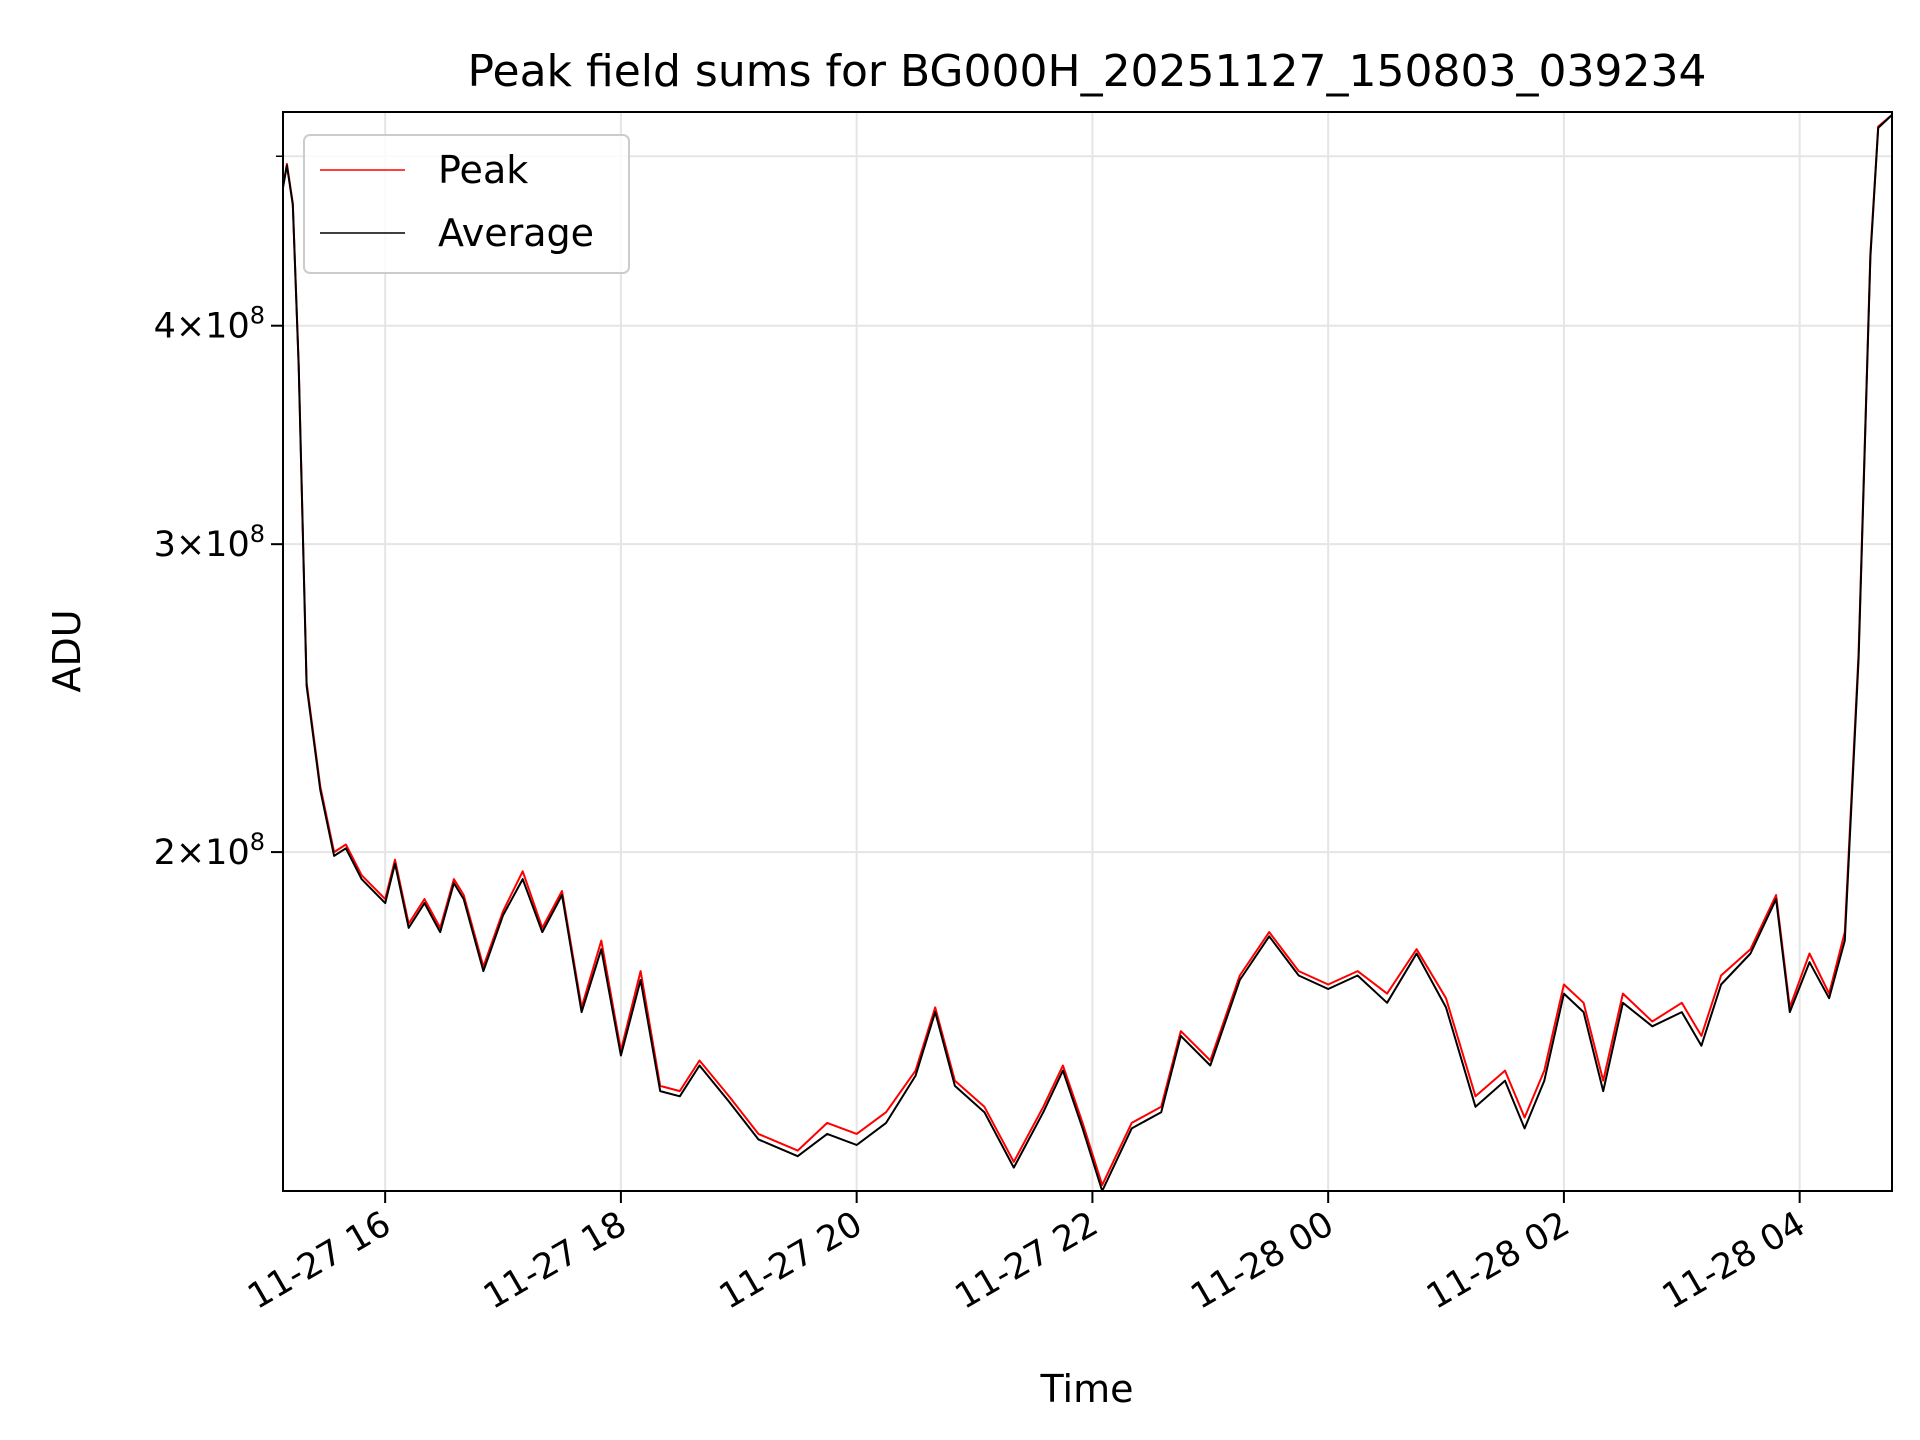  I want to click on x-axis-label: Time, so click(1087, 1389).